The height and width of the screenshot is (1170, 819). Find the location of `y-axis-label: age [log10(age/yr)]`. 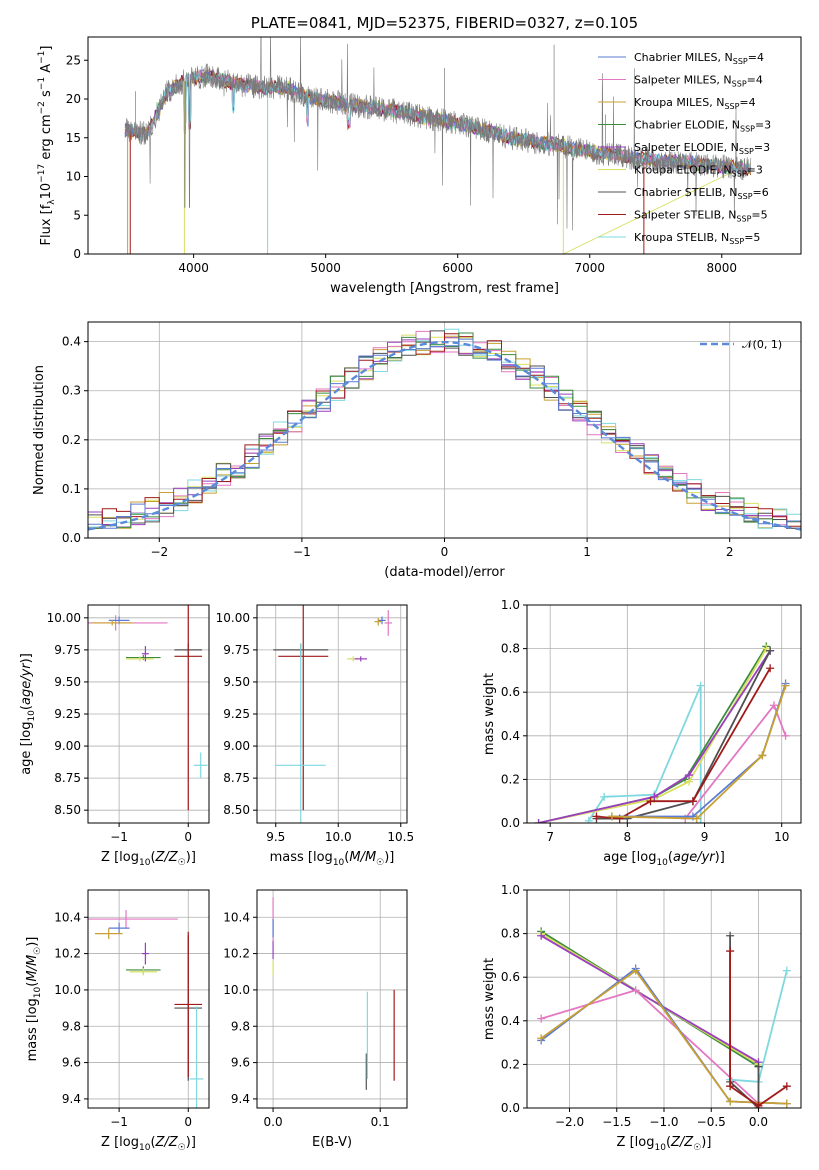

y-axis-label: age [log10(age/yr)] is located at coordinates (28, 714).